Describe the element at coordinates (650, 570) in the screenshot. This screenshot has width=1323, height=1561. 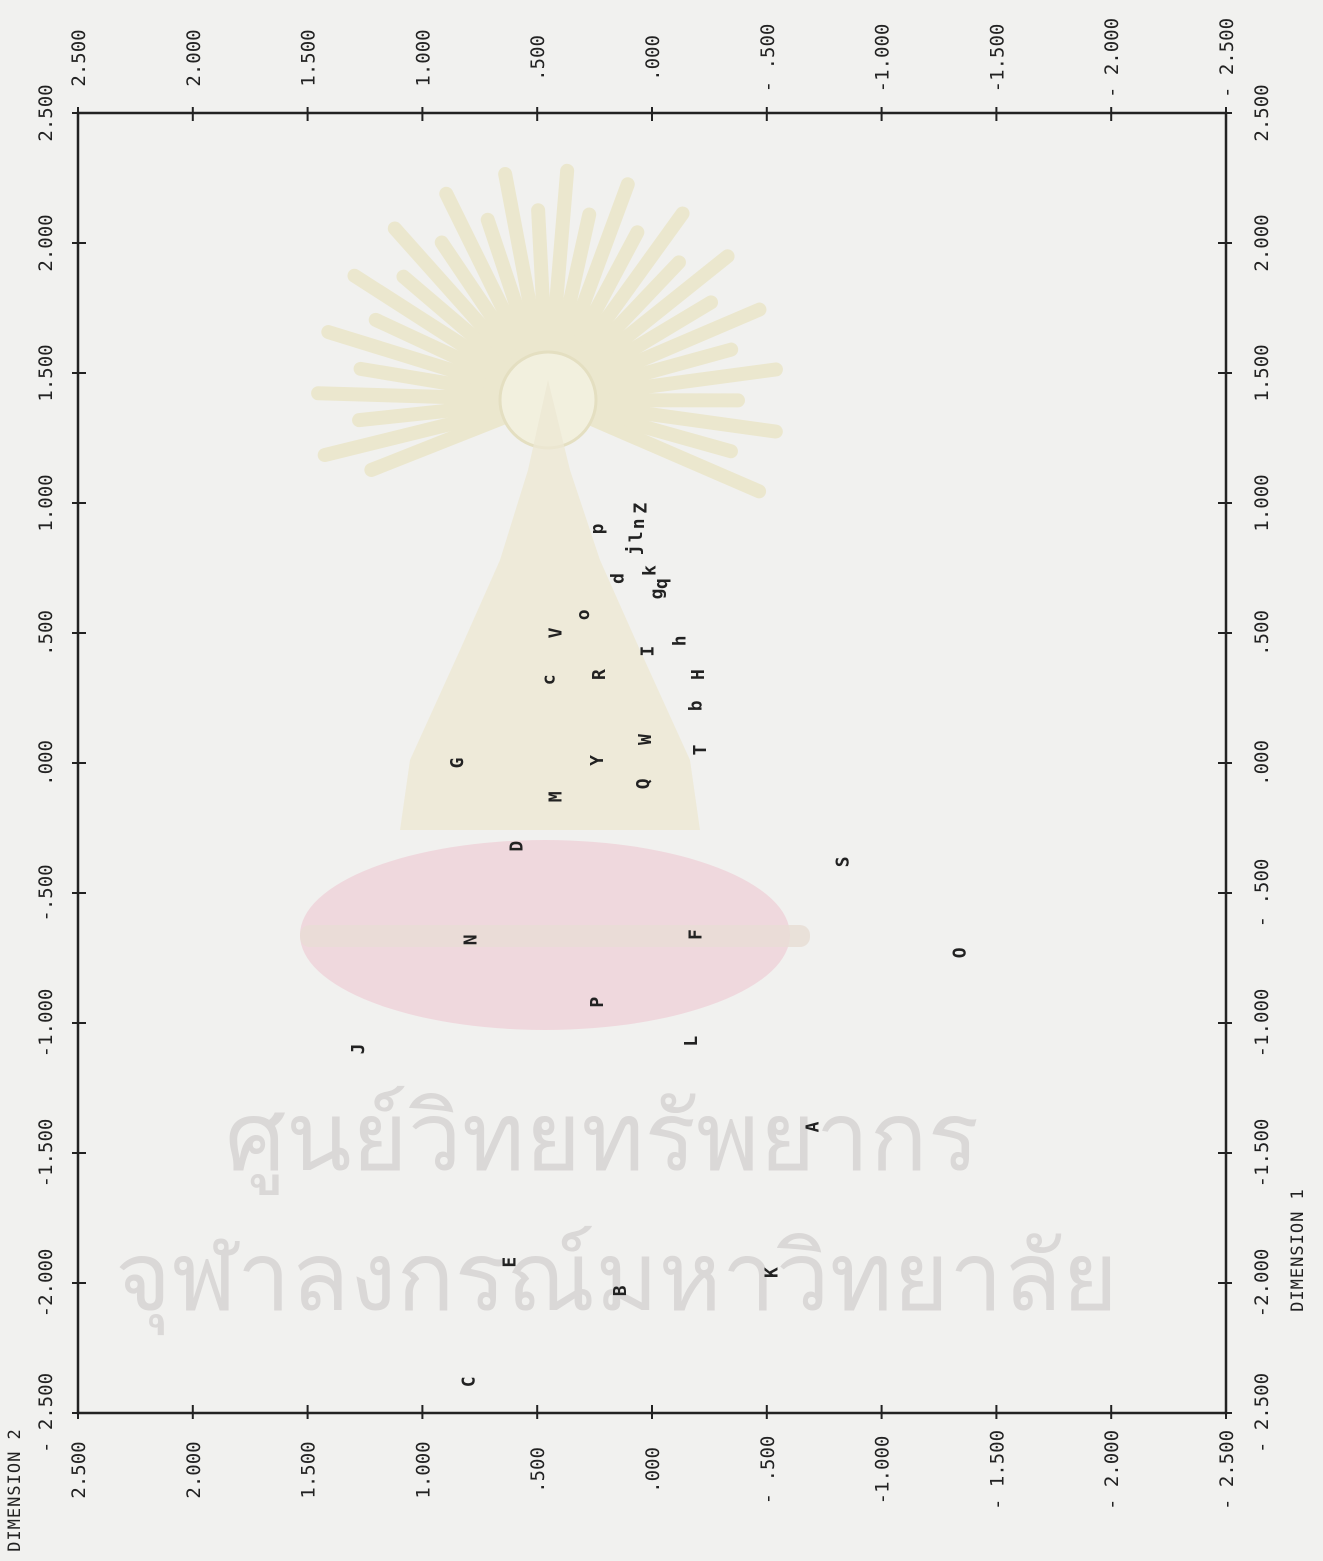
I see `point-k: k` at that location.